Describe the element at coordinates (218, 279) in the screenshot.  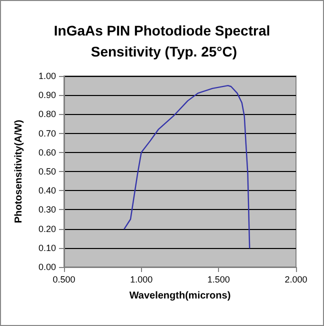
I see `x-tick-label: 1.500` at that location.